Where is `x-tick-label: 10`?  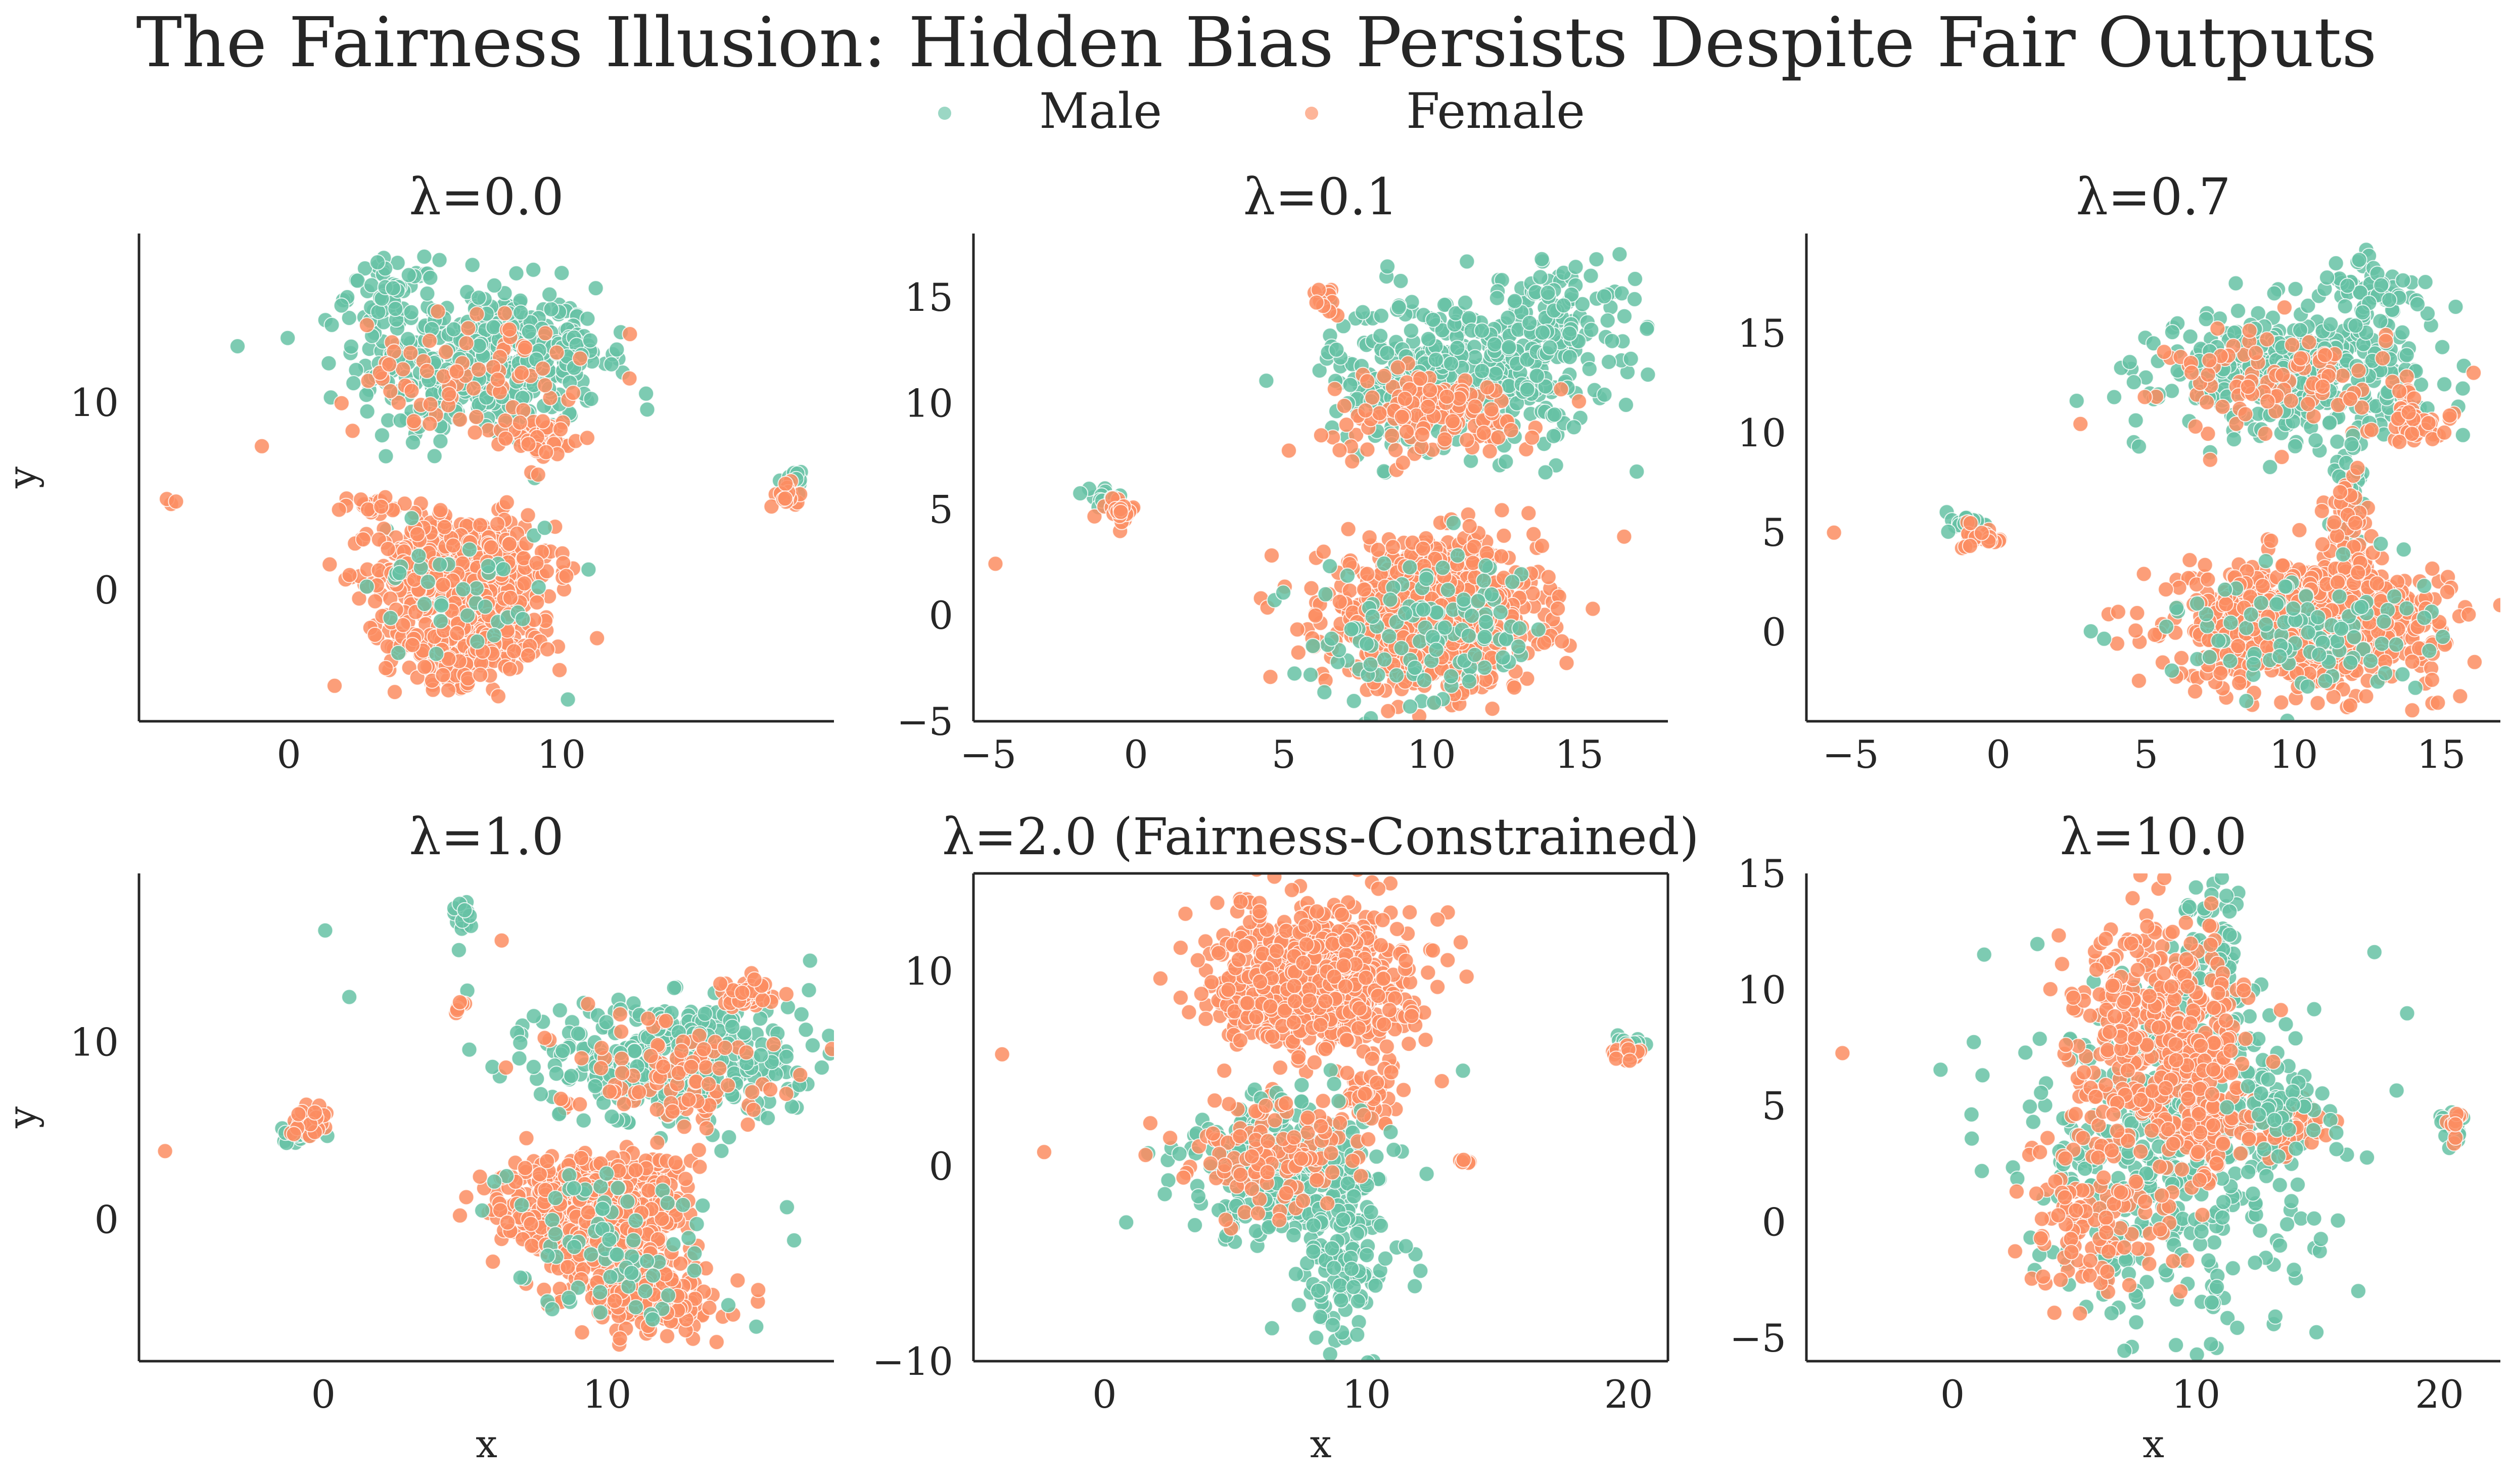 x-tick-label: 10 is located at coordinates (561, 754).